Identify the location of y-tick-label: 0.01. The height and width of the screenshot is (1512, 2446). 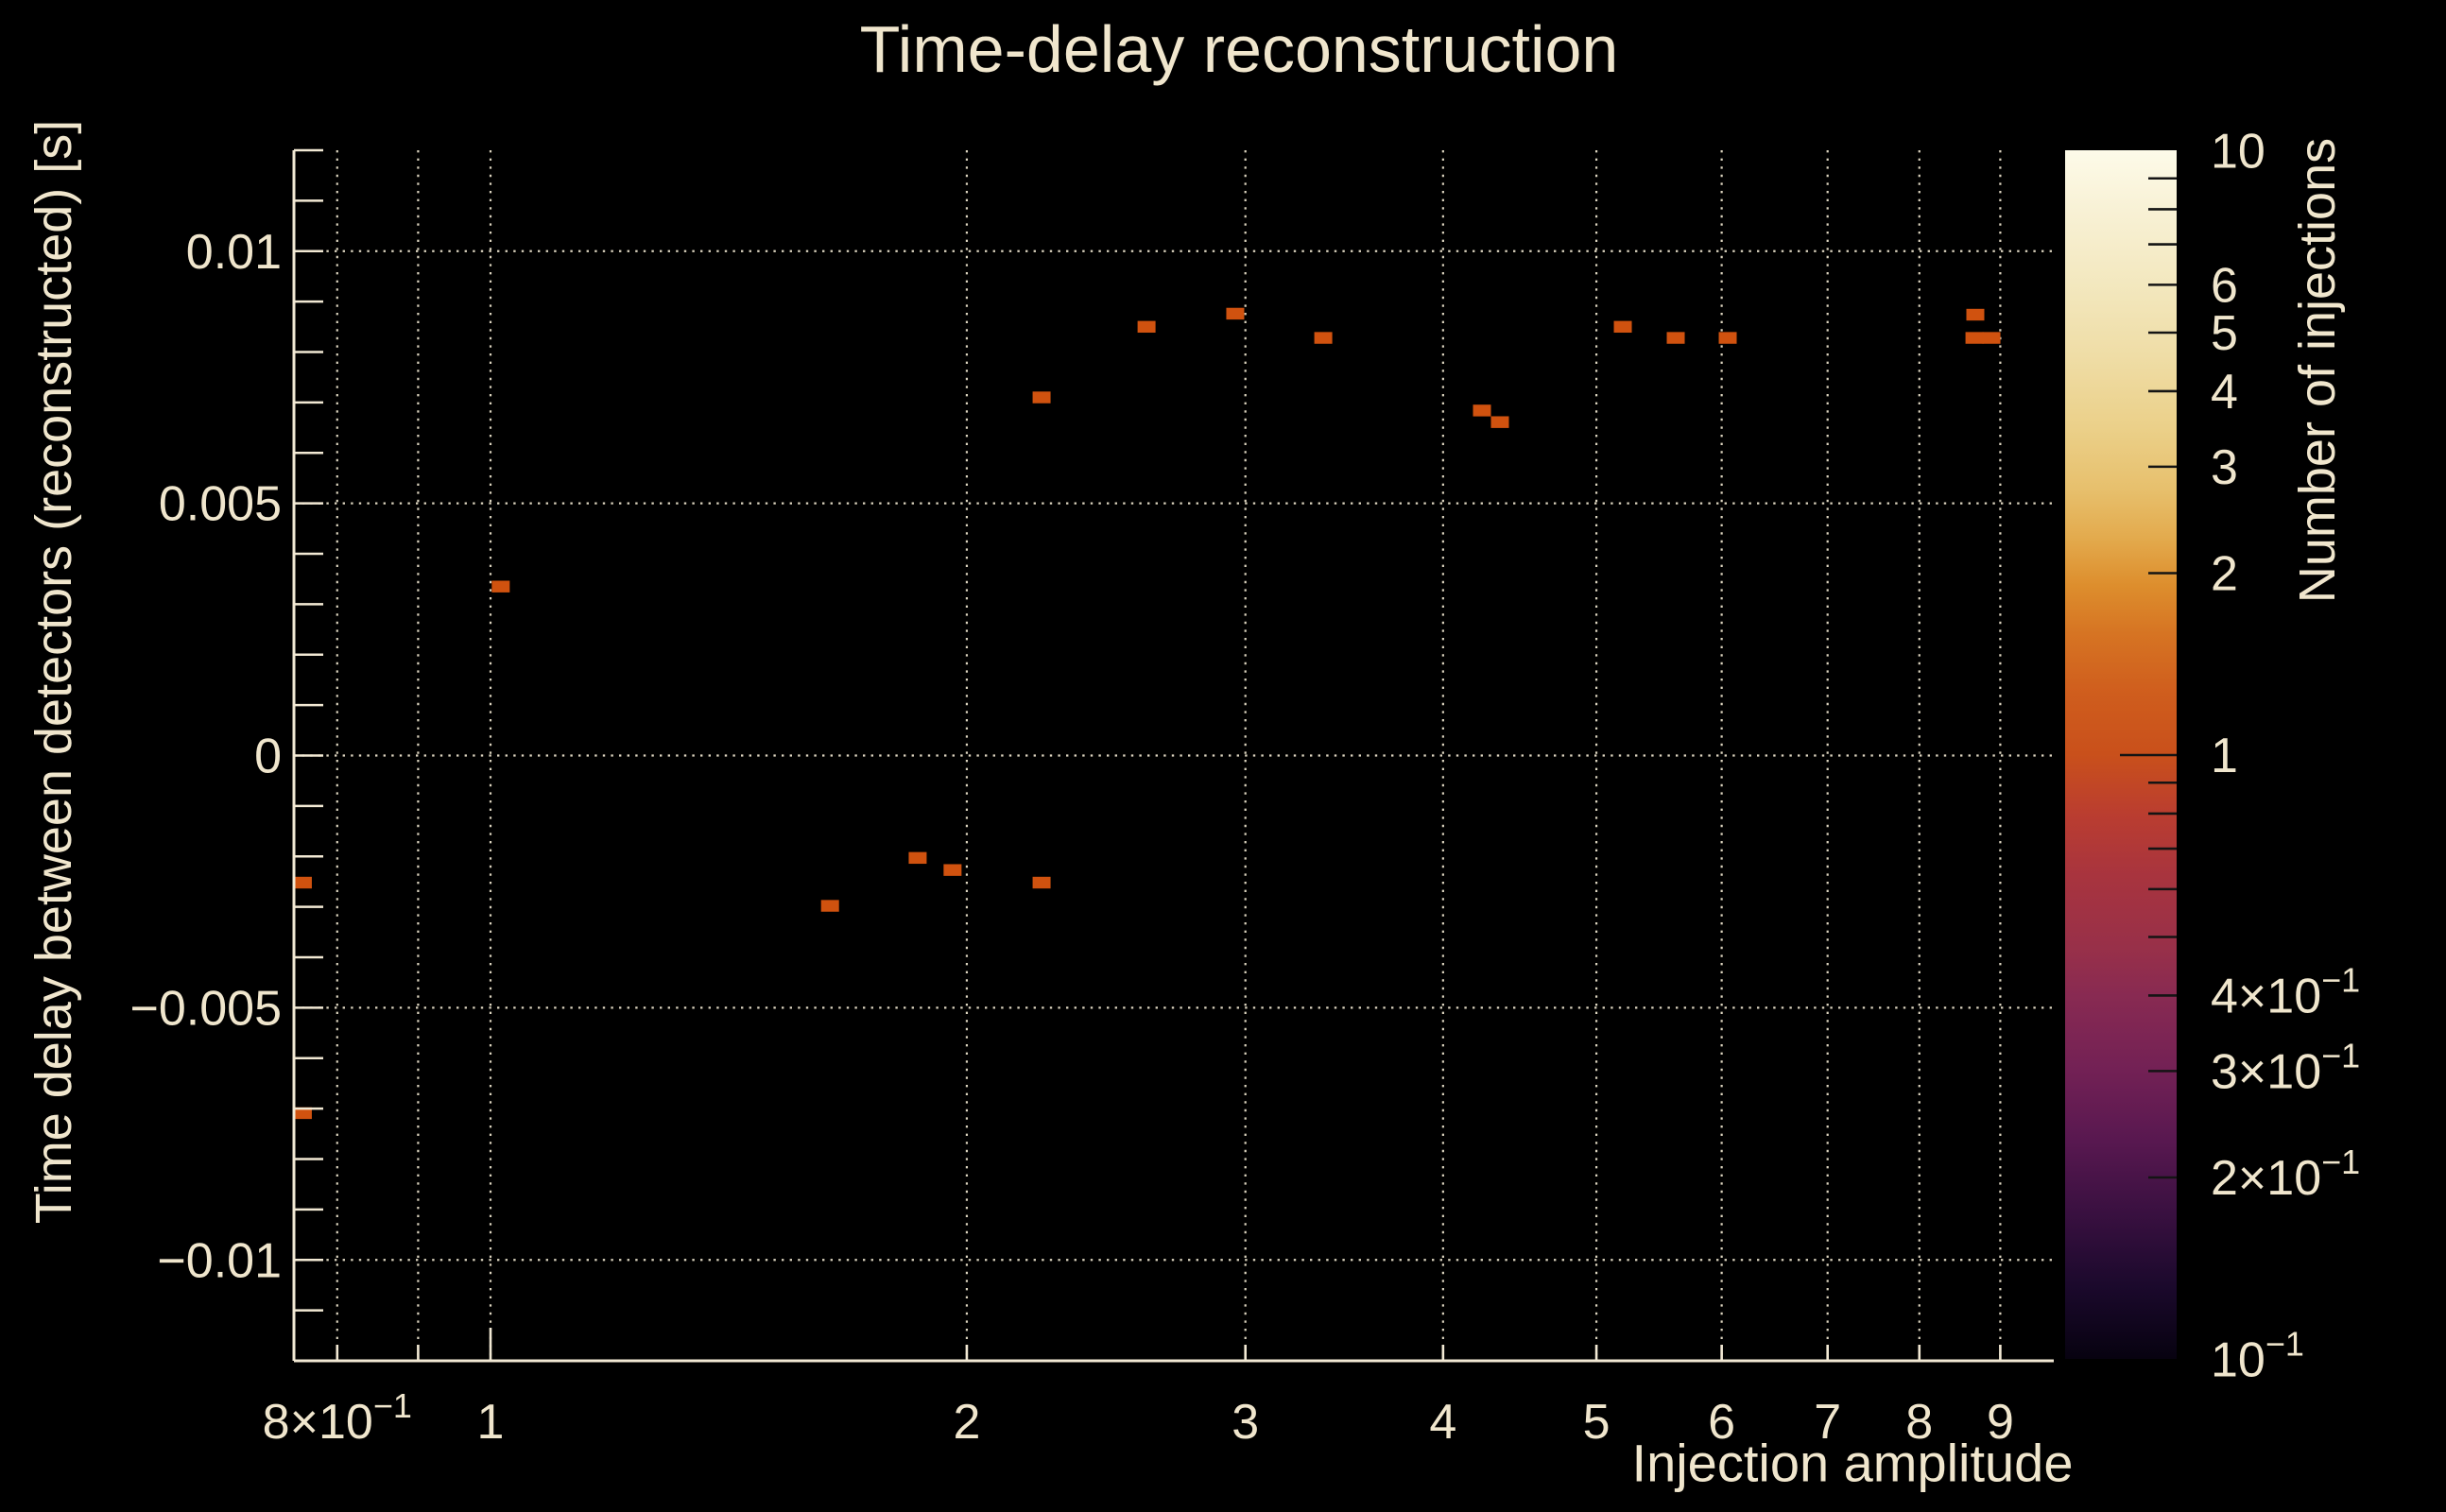
(234, 252).